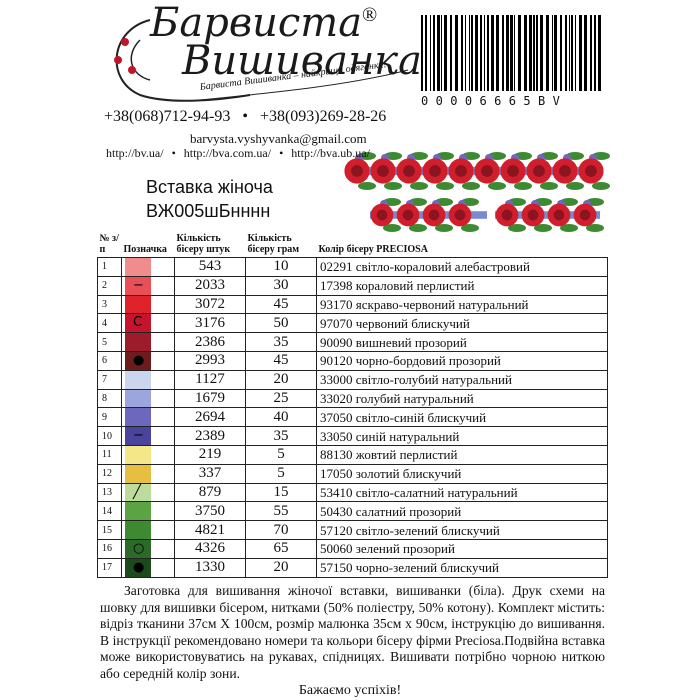 The height and width of the screenshot is (700, 700). What do you see at coordinates (210, 360) in the screenshot?
I see `bead-count: 2993` at bounding box center [210, 360].